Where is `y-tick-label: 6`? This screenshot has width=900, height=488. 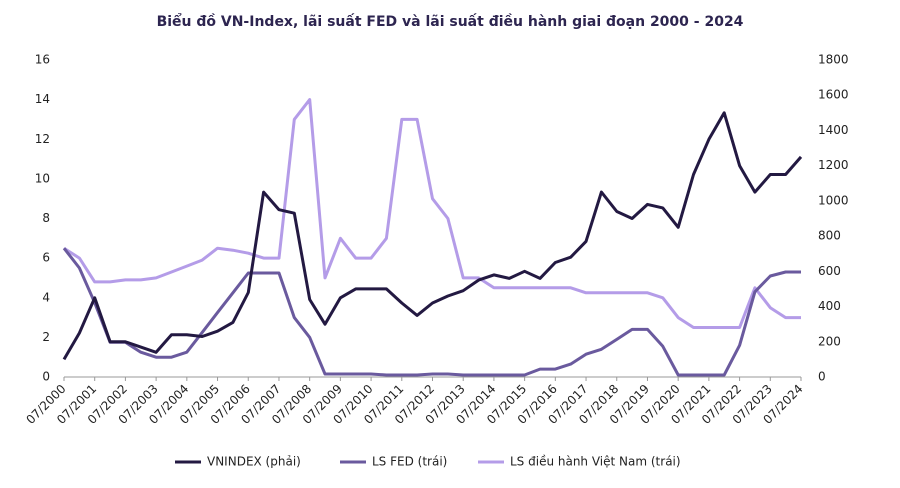 y-tick-label: 6 is located at coordinates (46, 258).